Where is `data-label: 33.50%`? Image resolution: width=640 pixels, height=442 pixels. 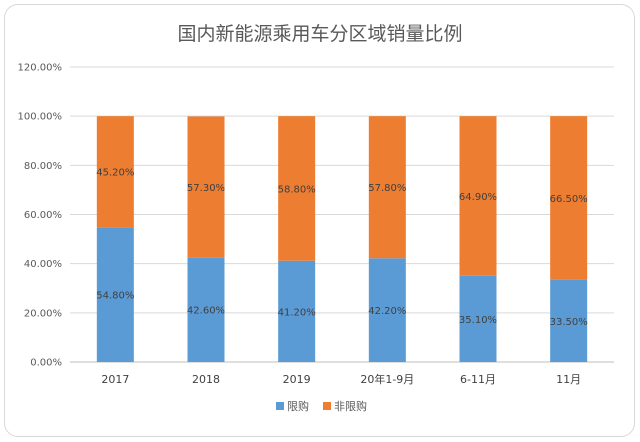
data-label: 33.50% is located at coordinates (569, 322).